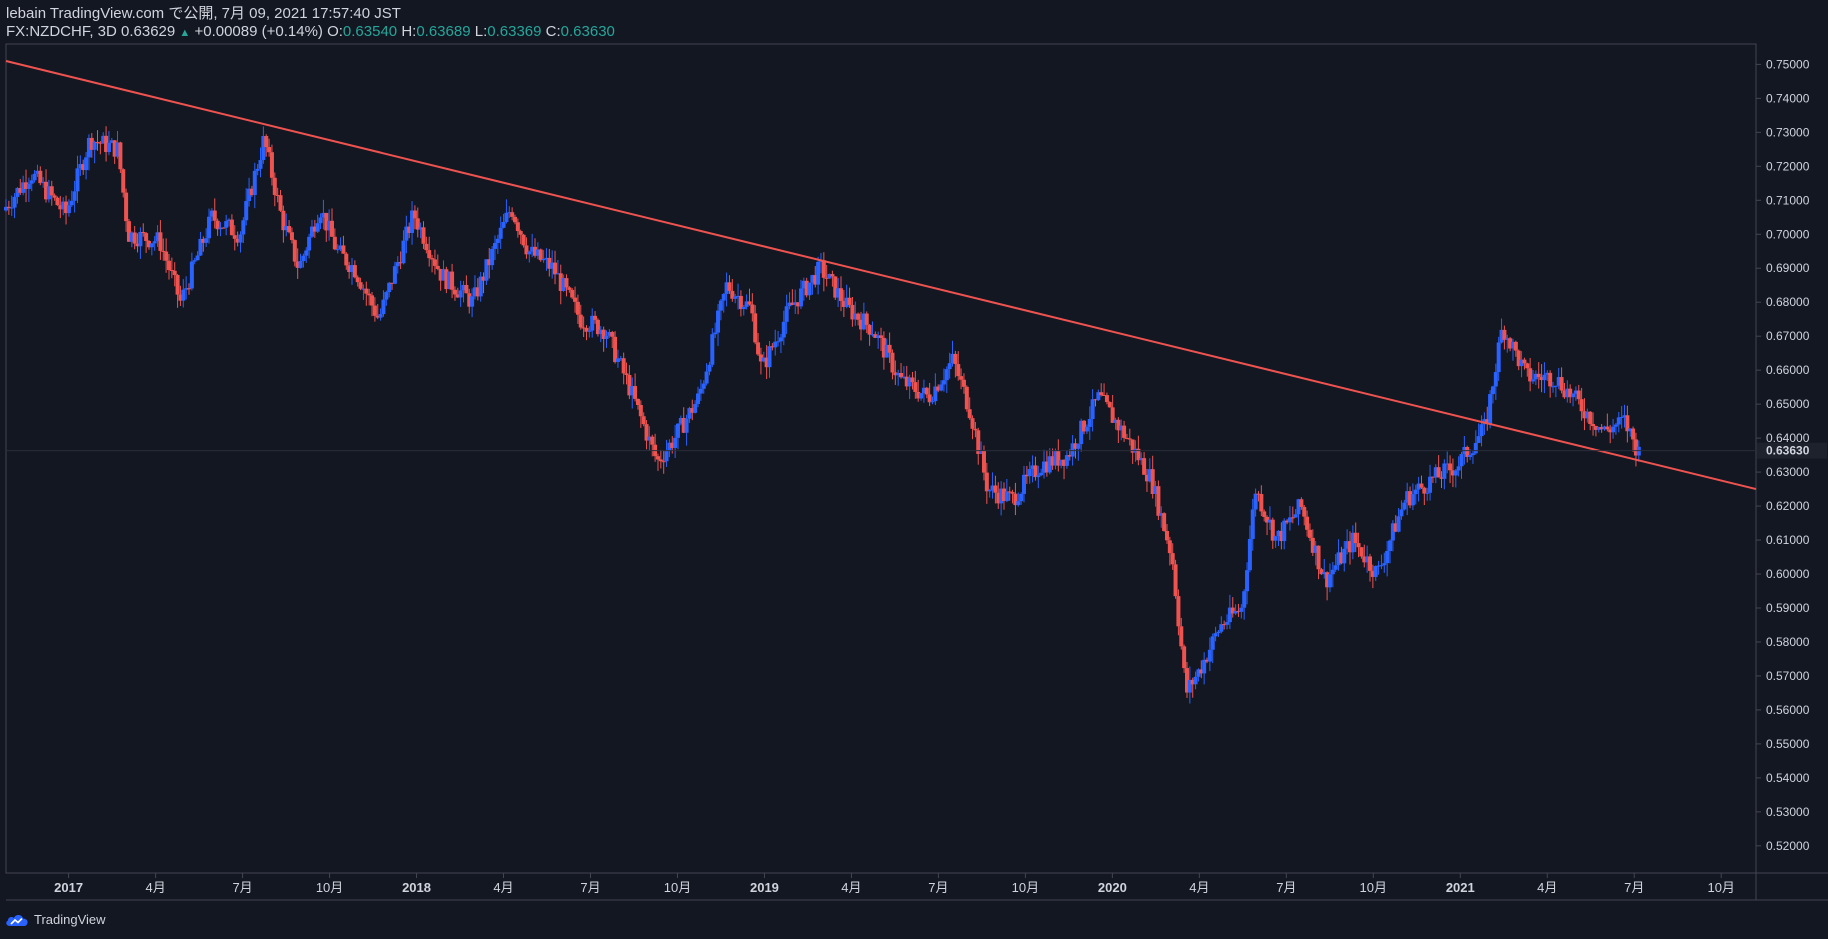 The height and width of the screenshot is (939, 1828). What do you see at coordinates (587, 31) in the screenshot?
I see `close-value: 0.63630` at bounding box center [587, 31].